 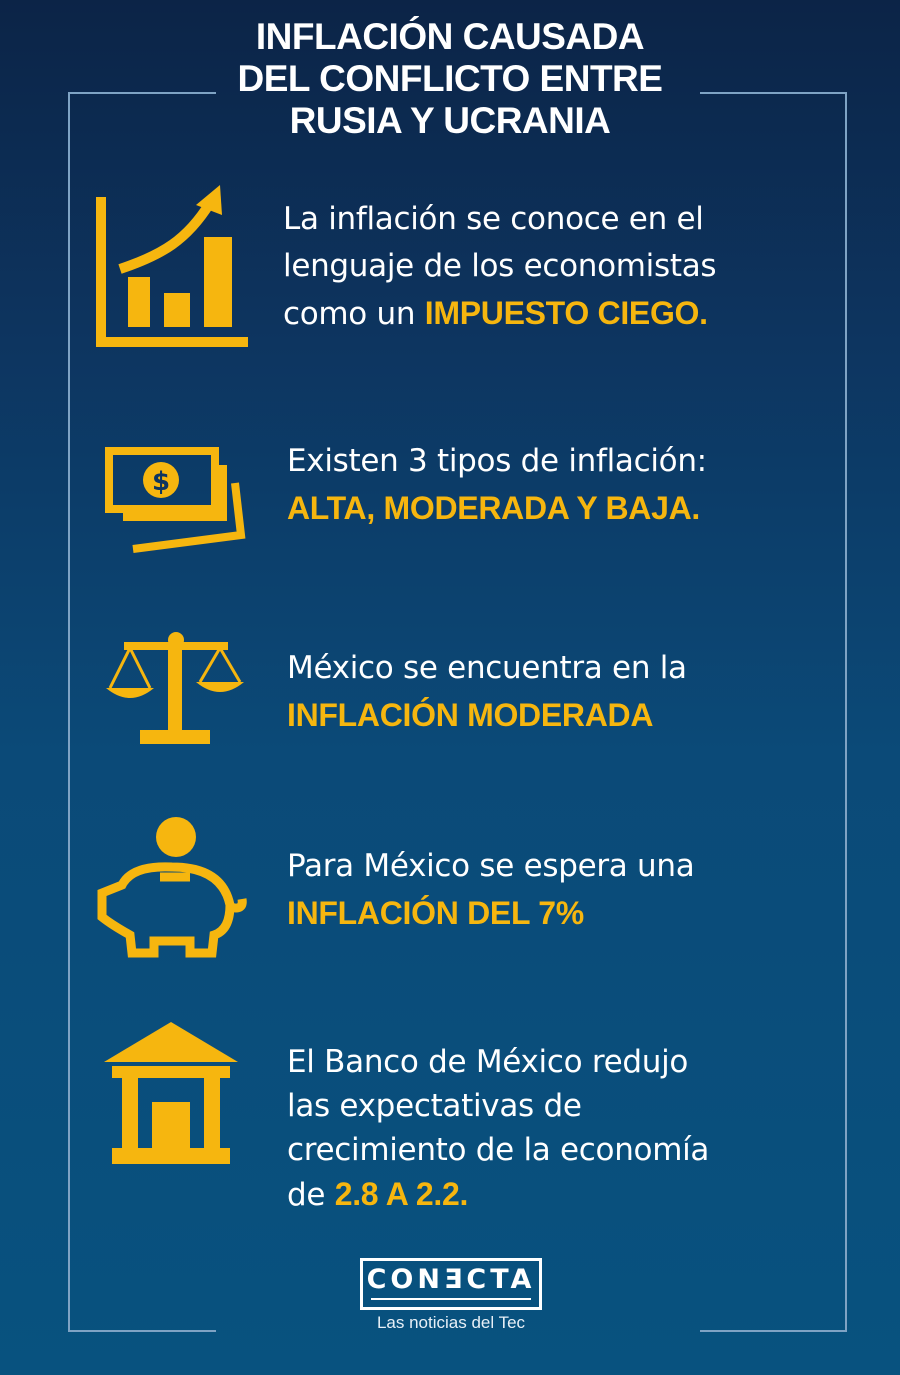 What do you see at coordinates (401, 1194) in the screenshot?
I see `highlight-text: 2.8 A 2.2.` at bounding box center [401, 1194].